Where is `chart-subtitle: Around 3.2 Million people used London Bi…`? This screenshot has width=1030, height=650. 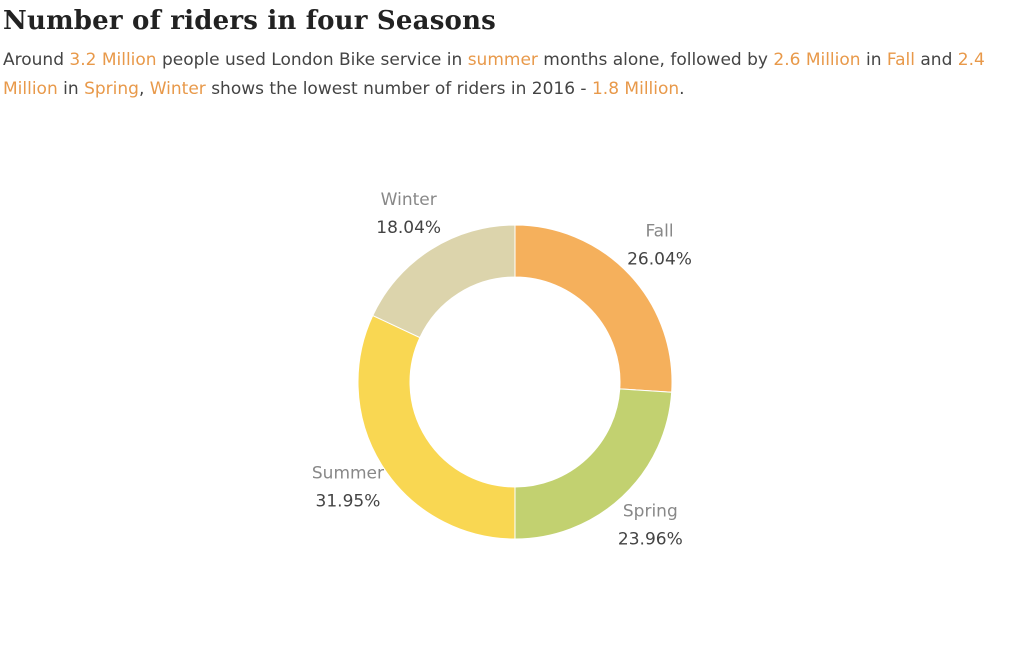 chart-subtitle: Around 3.2 Million people used London Bi… is located at coordinates (514, 75).